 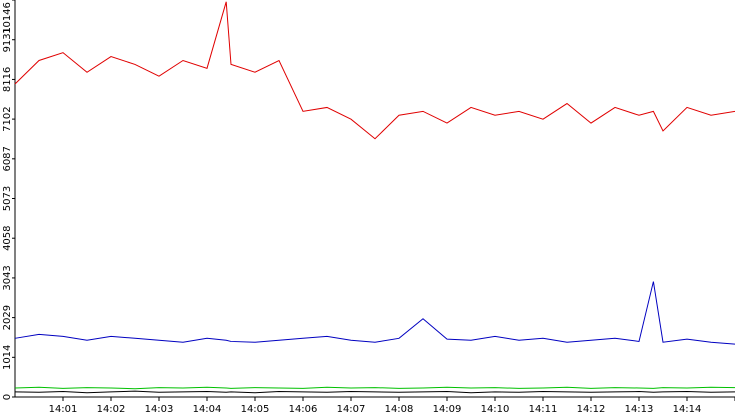 I want to click on x-tick-label: 14:07, so click(x=351, y=409).